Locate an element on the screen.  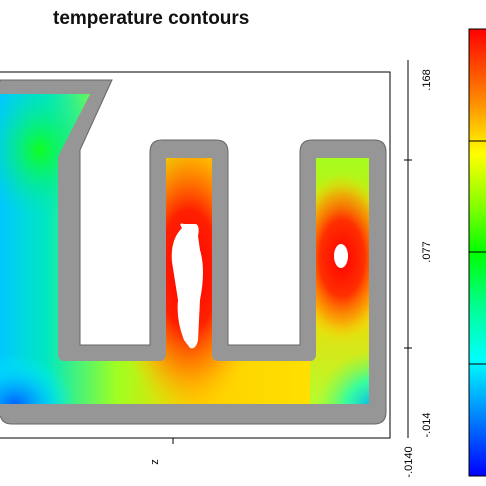
axis-label-z: z is located at coordinates (155, 462).